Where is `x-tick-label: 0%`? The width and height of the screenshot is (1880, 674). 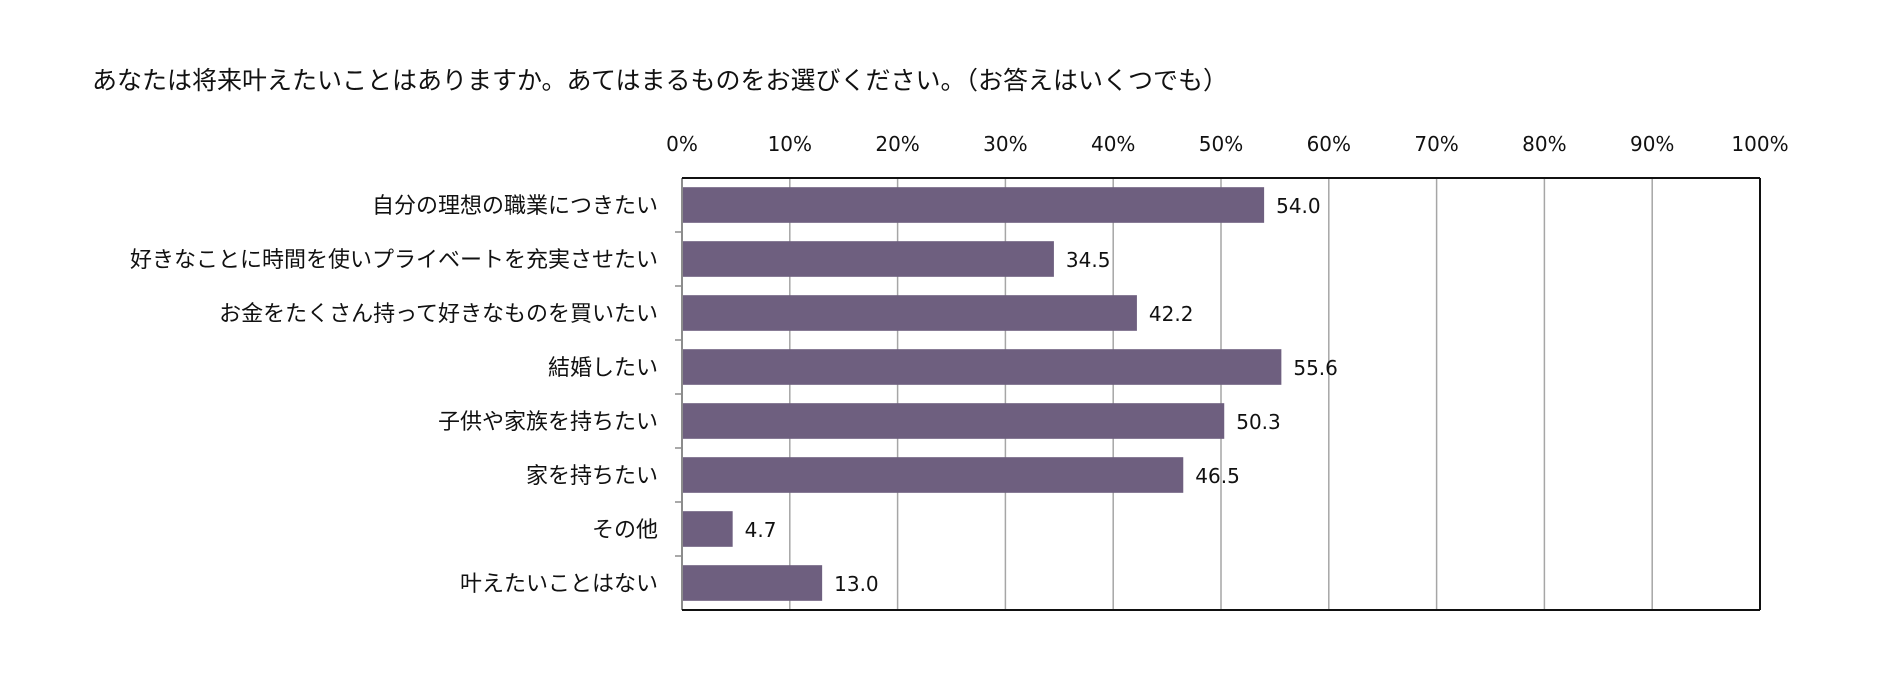 x-tick-label: 0% is located at coordinates (682, 144).